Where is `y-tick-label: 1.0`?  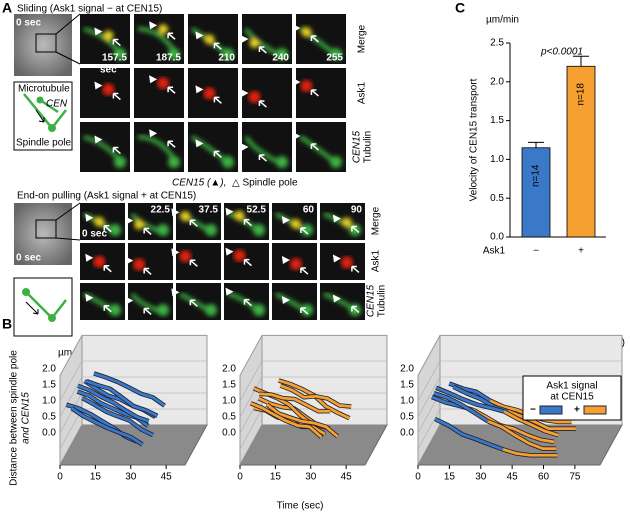
y-tick-label: 1.0 is located at coordinates (49, 401).